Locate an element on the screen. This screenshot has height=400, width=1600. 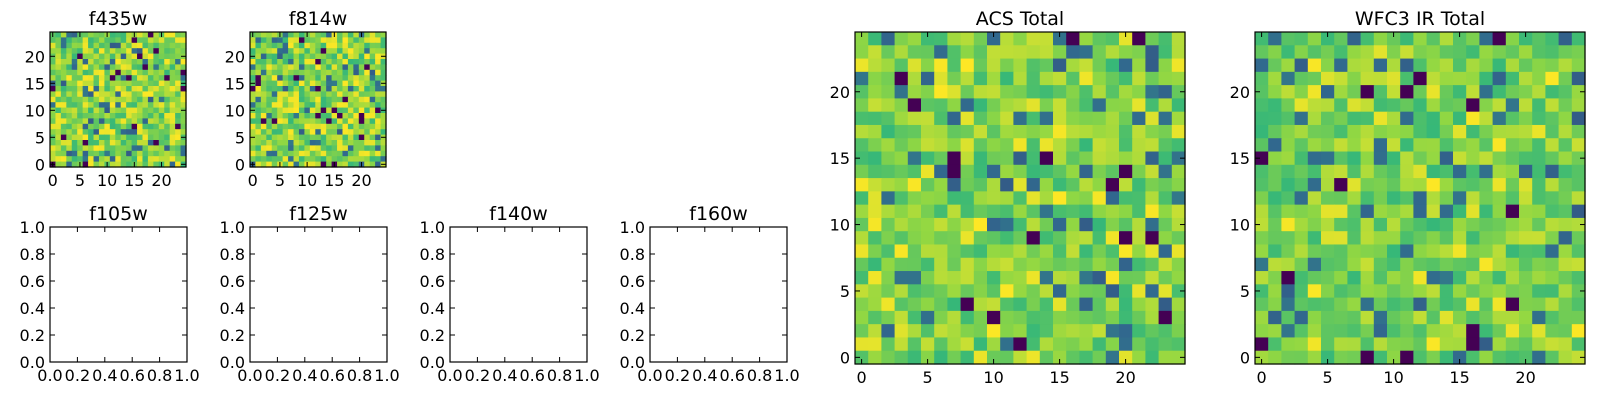
x-tick-label: 20 is located at coordinates (1525, 377).